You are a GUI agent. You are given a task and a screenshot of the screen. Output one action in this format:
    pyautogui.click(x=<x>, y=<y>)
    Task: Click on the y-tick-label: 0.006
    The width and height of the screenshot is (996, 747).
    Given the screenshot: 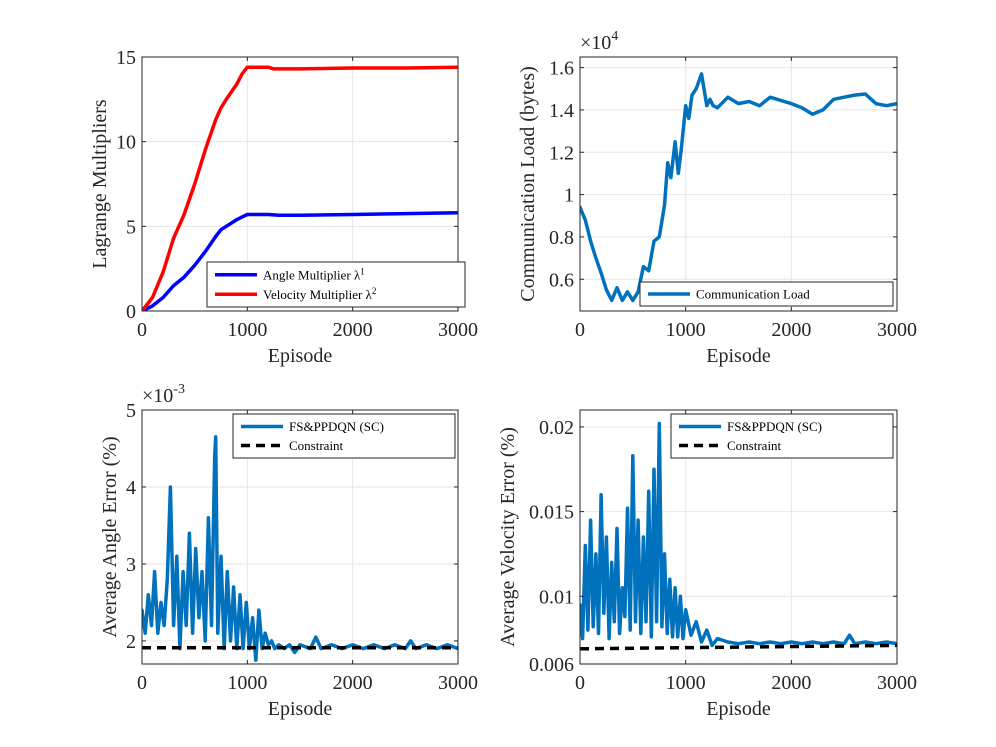 What is the action you would take?
    pyautogui.click(x=551, y=665)
    